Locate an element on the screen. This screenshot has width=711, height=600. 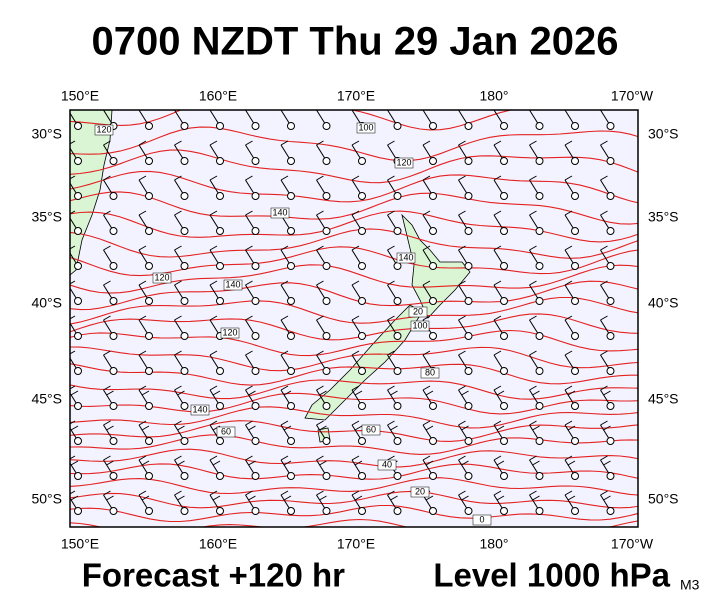
top-lon-label: 150°E is located at coordinates (80, 96).